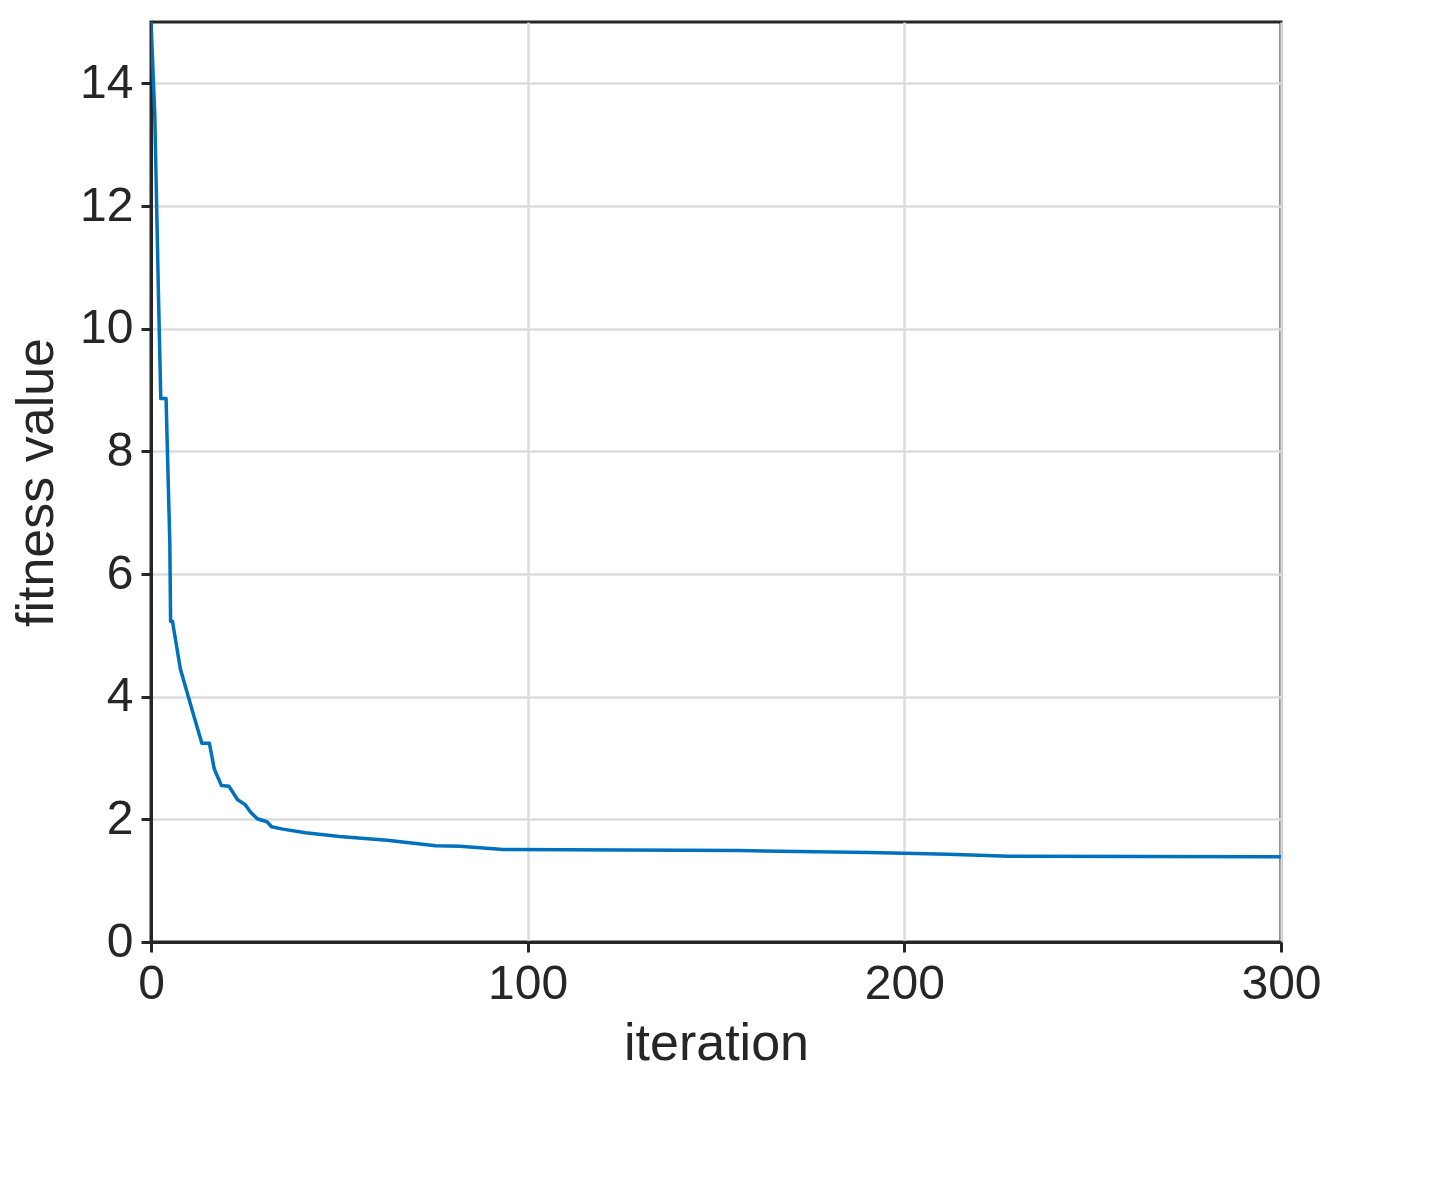 This screenshot has height=1195, width=1449. I want to click on y-tick-label: 6, so click(120, 572).